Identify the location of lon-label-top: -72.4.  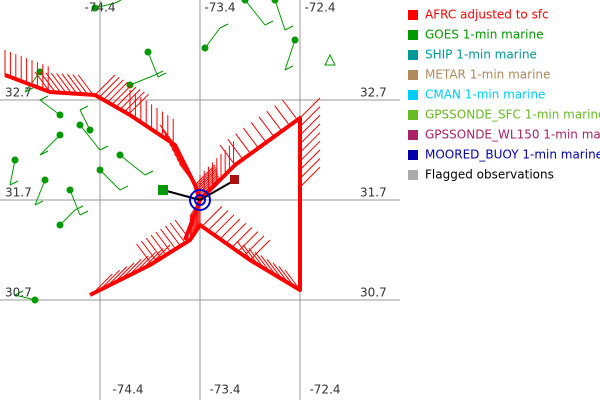
(319, 8).